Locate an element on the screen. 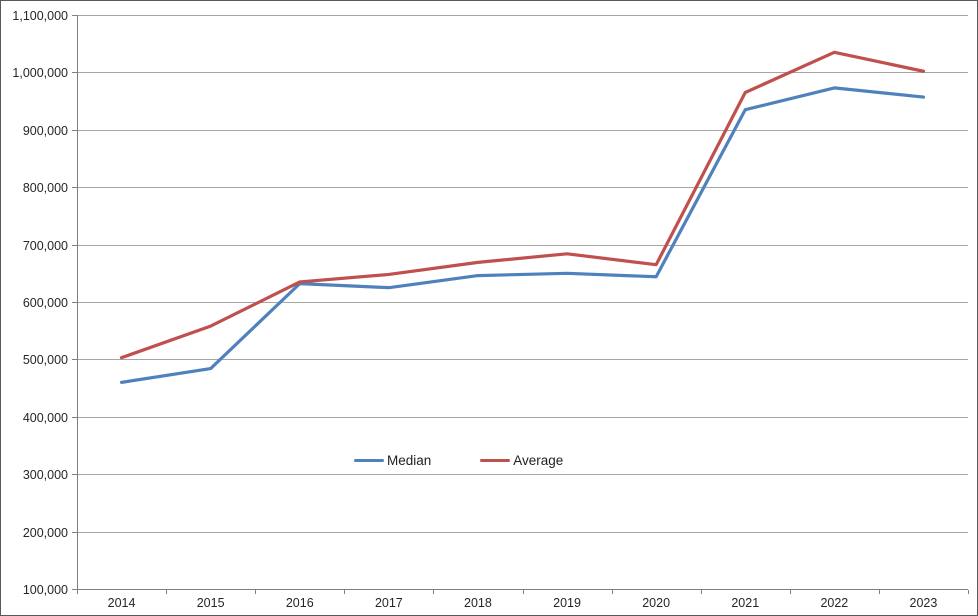  y-axis-tick-label: 500,000 is located at coordinates (45, 360).